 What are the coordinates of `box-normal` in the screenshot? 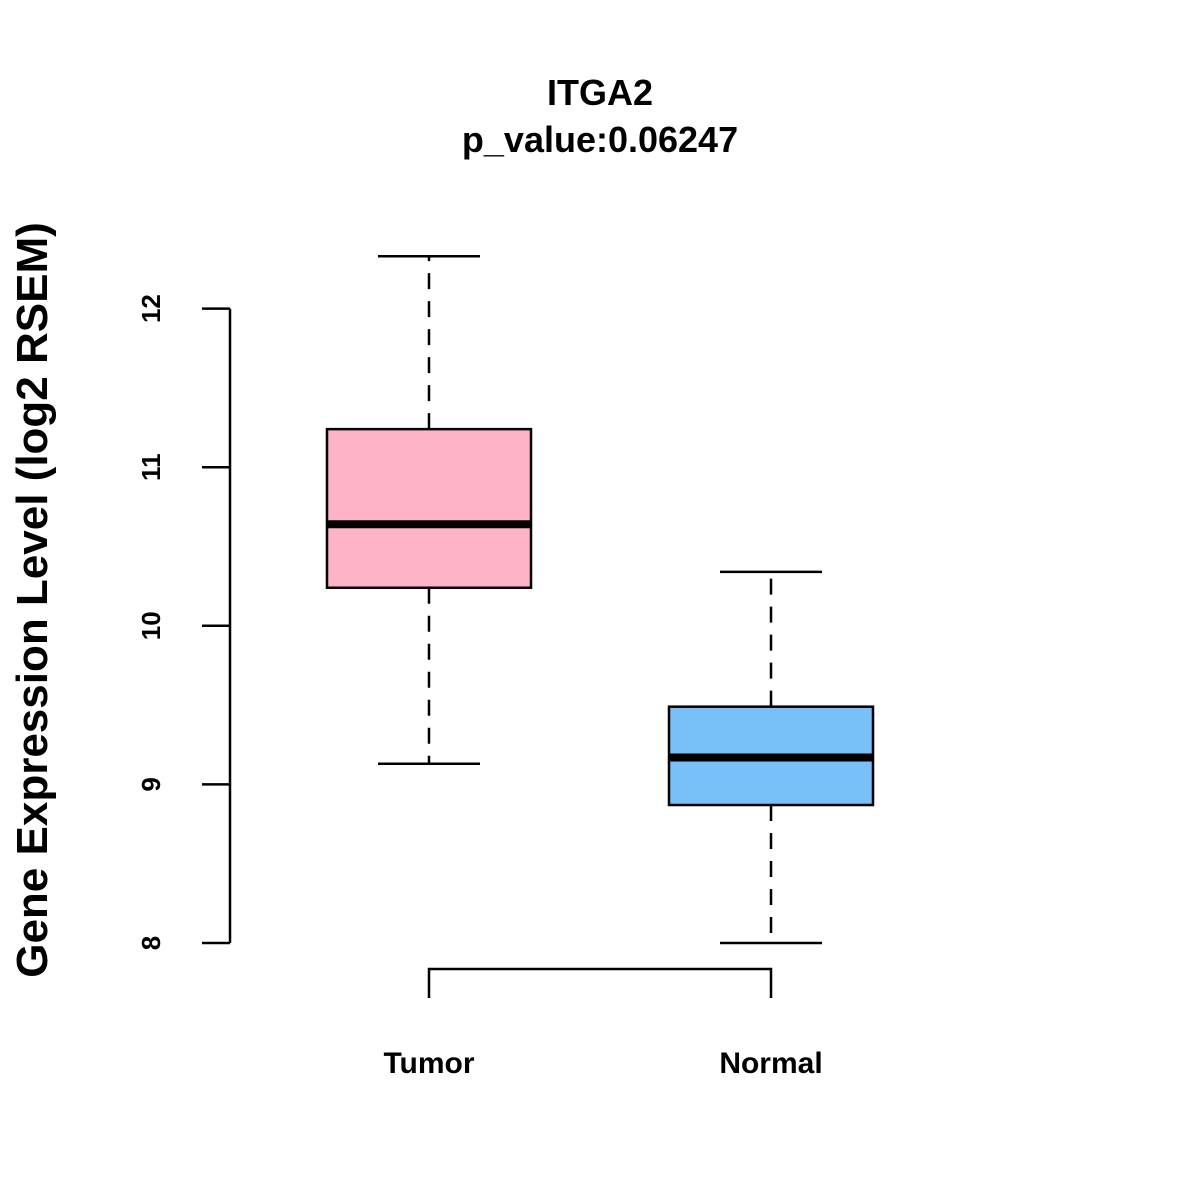 It's located at (771, 757).